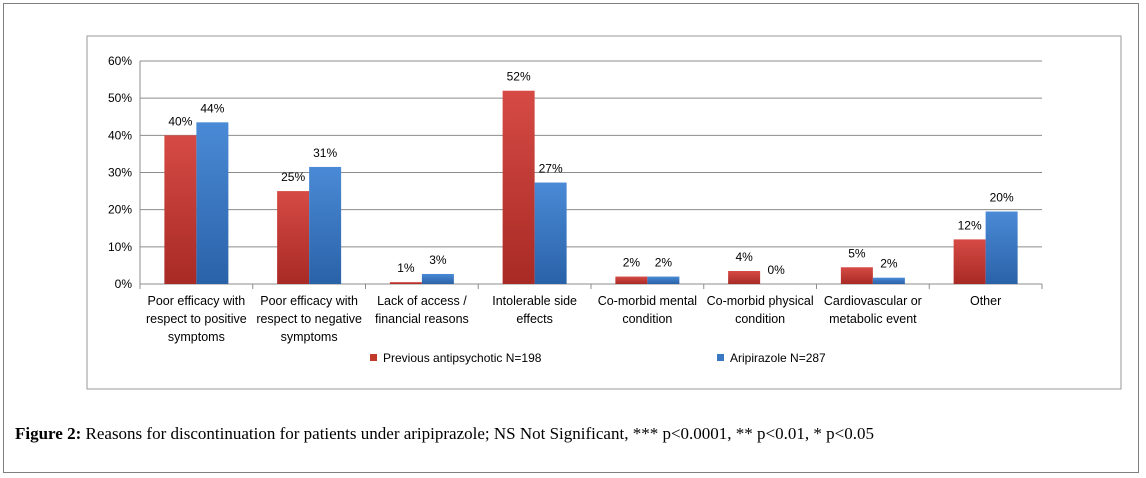  I want to click on data-label: 0%, so click(776, 270).